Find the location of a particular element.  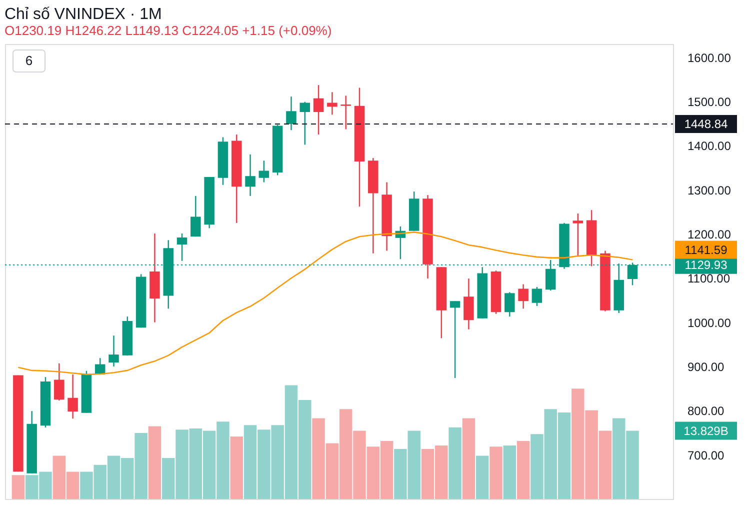

ref-line-label: 1448.84 is located at coordinates (706, 124).